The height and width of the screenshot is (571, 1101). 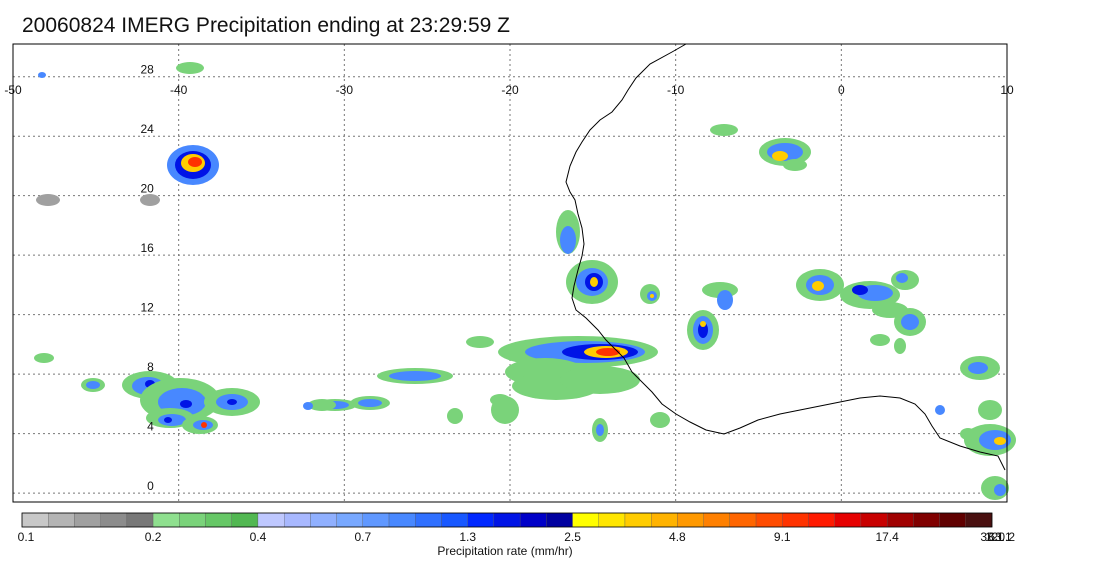 I want to click on lat-tick-label: 8, so click(x=150, y=367).